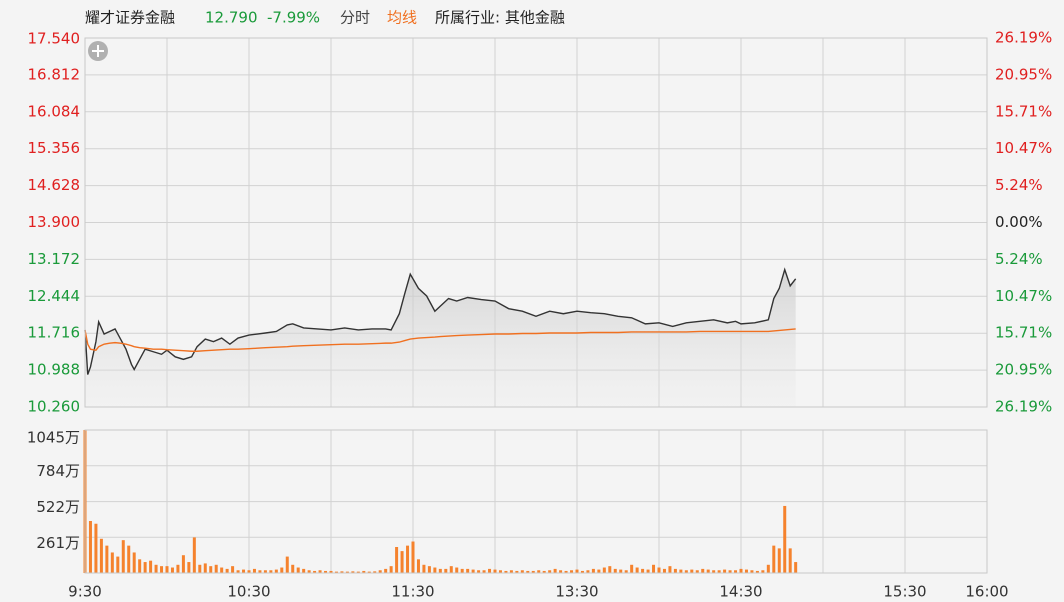  What do you see at coordinates (58, 471) in the screenshot?
I see `y-tick-label: 784万` at bounding box center [58, 471].